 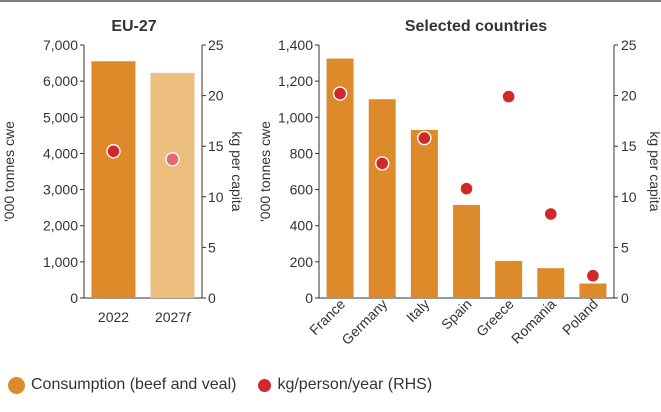 I want to click on y-tick-label: 5,000, so click(x=60, y=117).